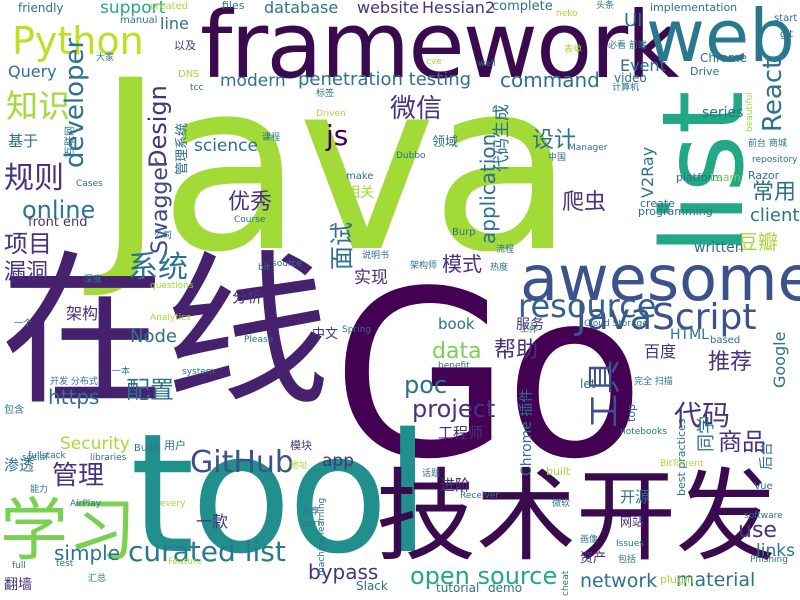  What do you see at coordinates (454, 409) in the screenshot?
I see `word-project: project` at bounding box center [454, 409].